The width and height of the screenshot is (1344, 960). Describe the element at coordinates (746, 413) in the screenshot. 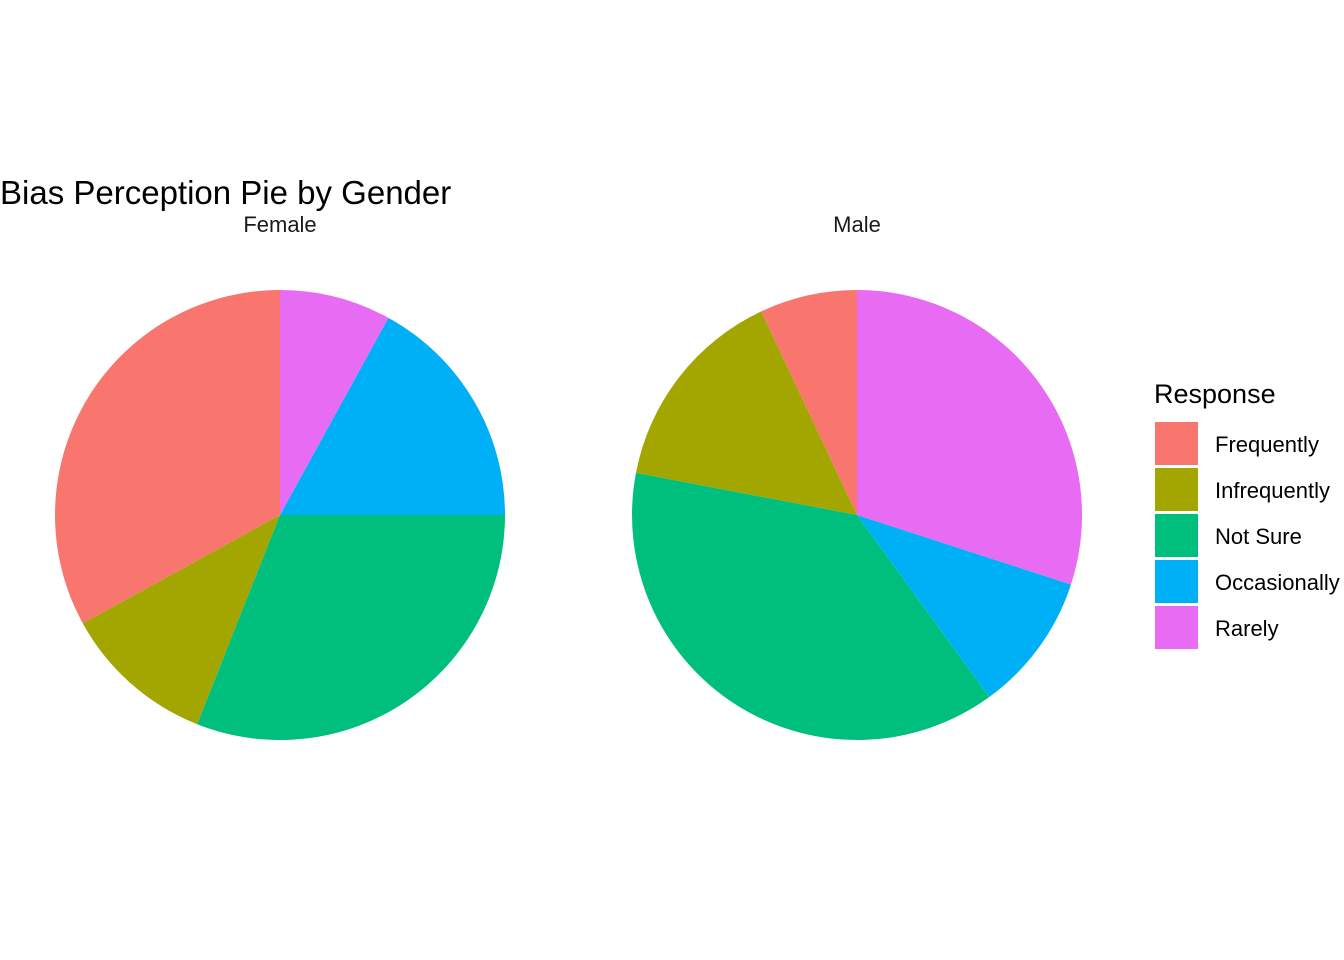

I see `pie-slice-male-infrequently` at that location.